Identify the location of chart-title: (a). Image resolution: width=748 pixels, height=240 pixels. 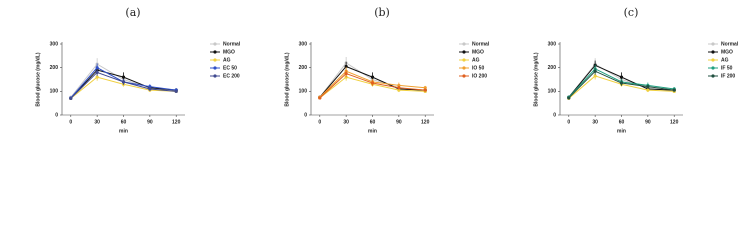
(132, 12).